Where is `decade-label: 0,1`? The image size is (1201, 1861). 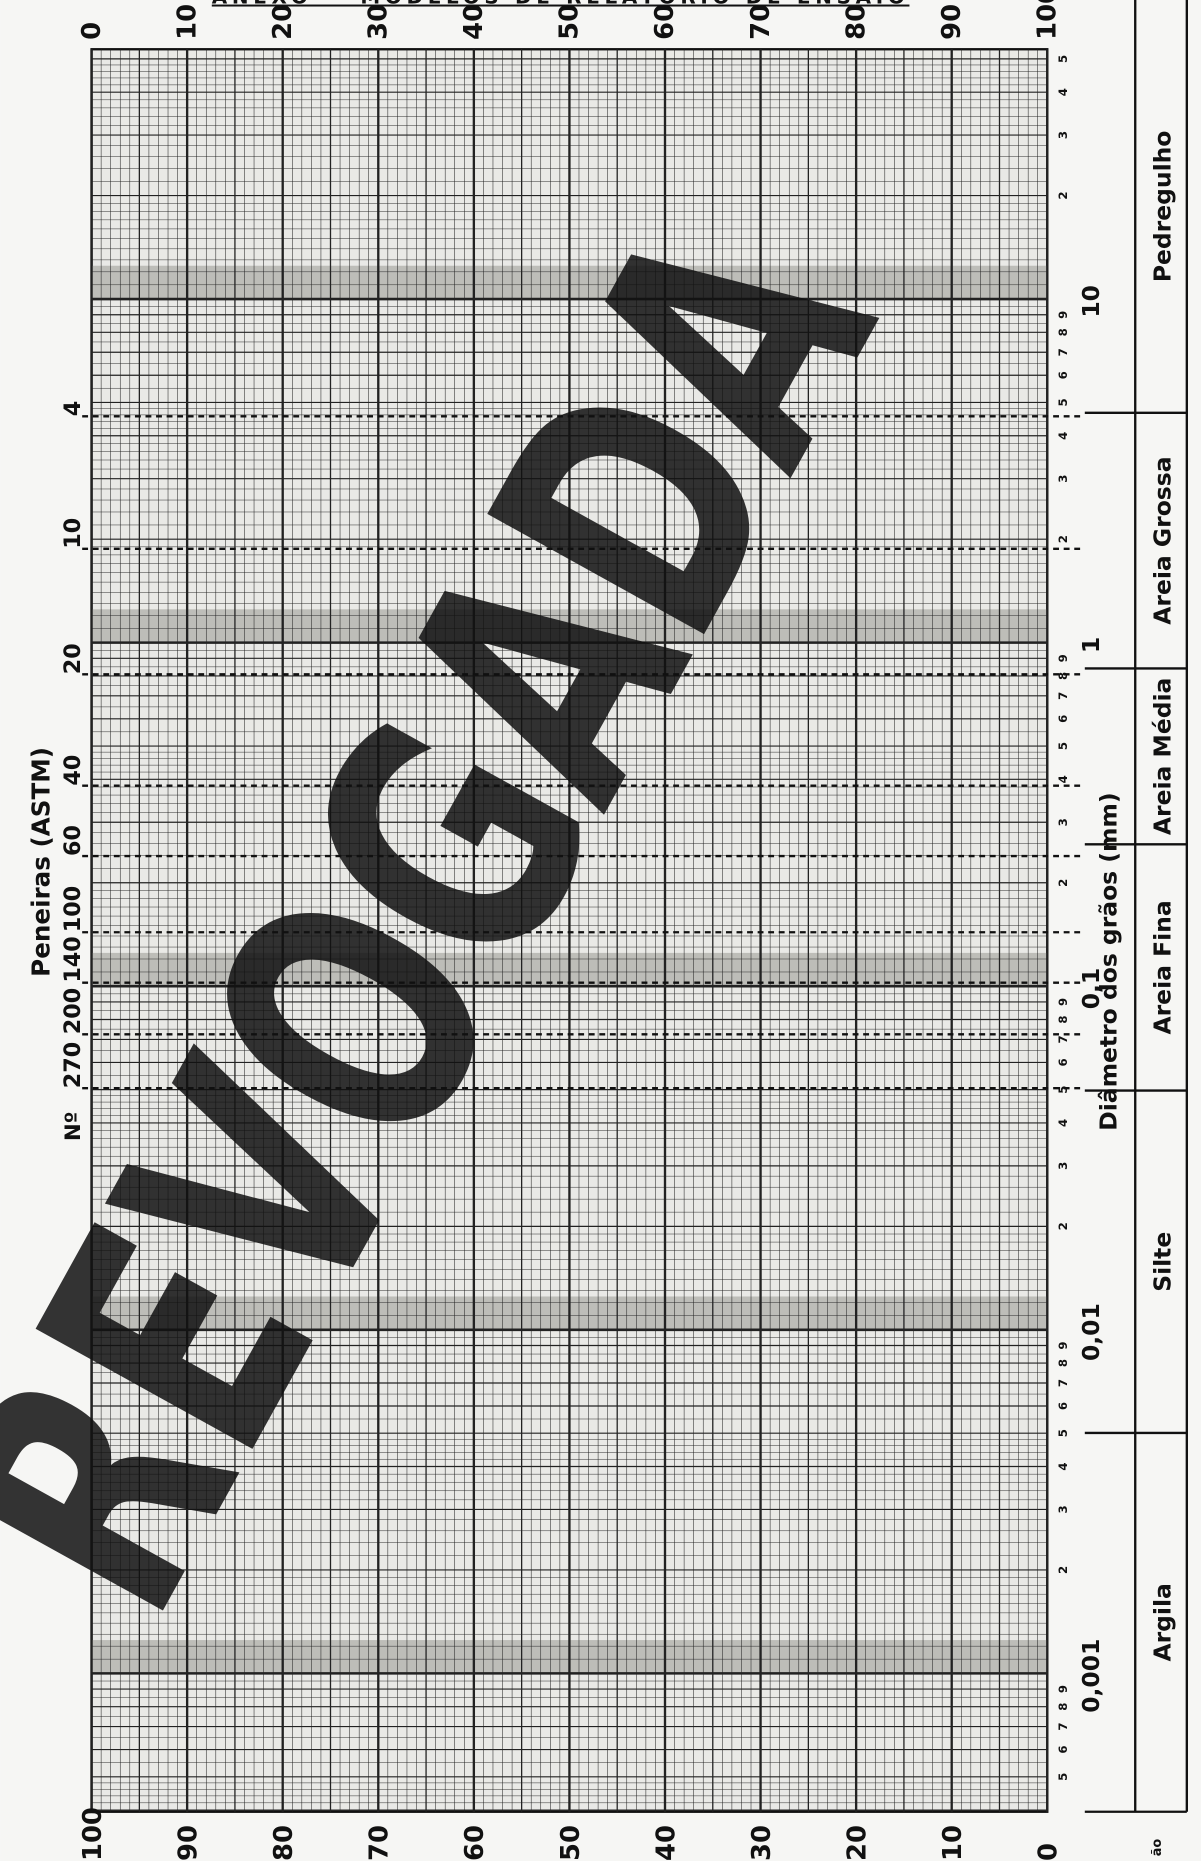
decade-label: 0,1 is located at coordinates (1091, 989).